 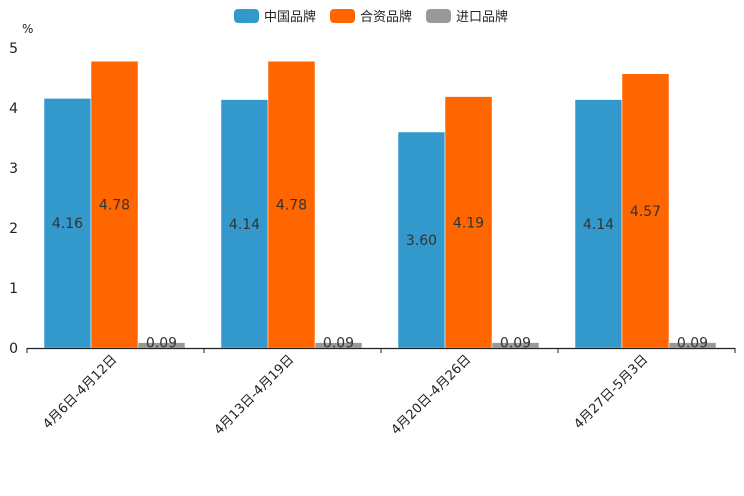 What do you see at coordinates (386, 17) in the screenshot?
I see `legend-label: 合资品牌` at bounding box center [386, 17].